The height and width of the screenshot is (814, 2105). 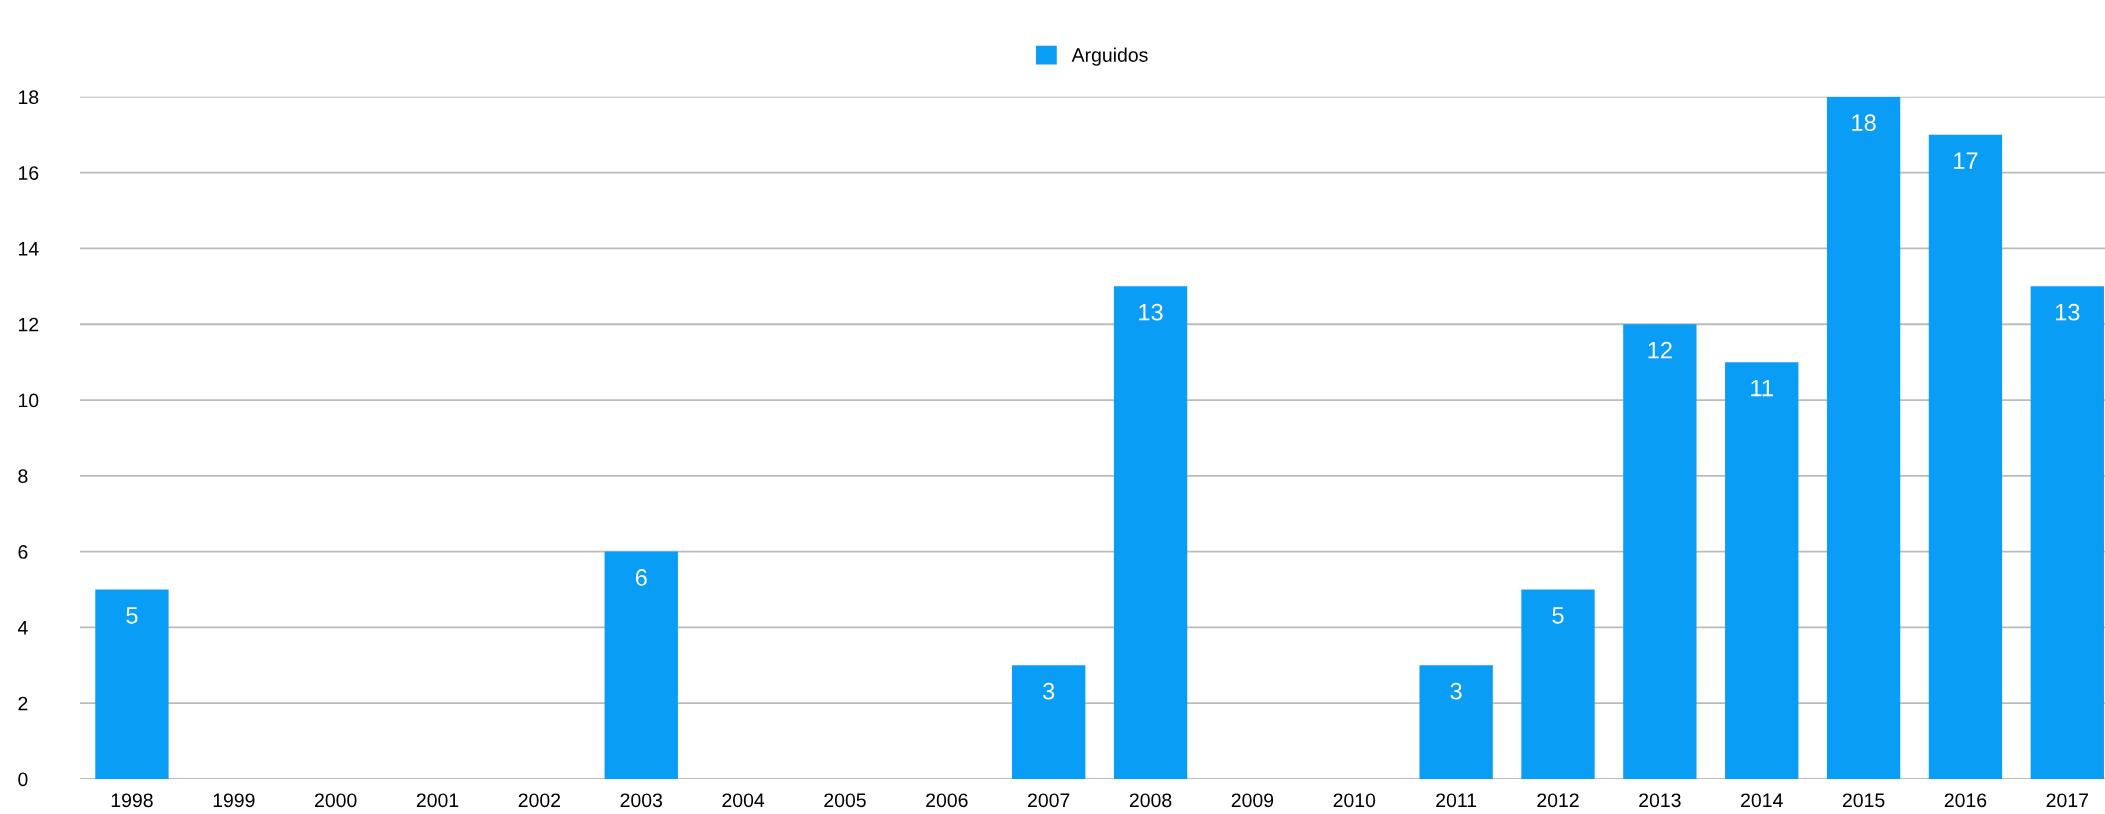 I want to click on y-tick-label: 16, so click(x=28, y=173).